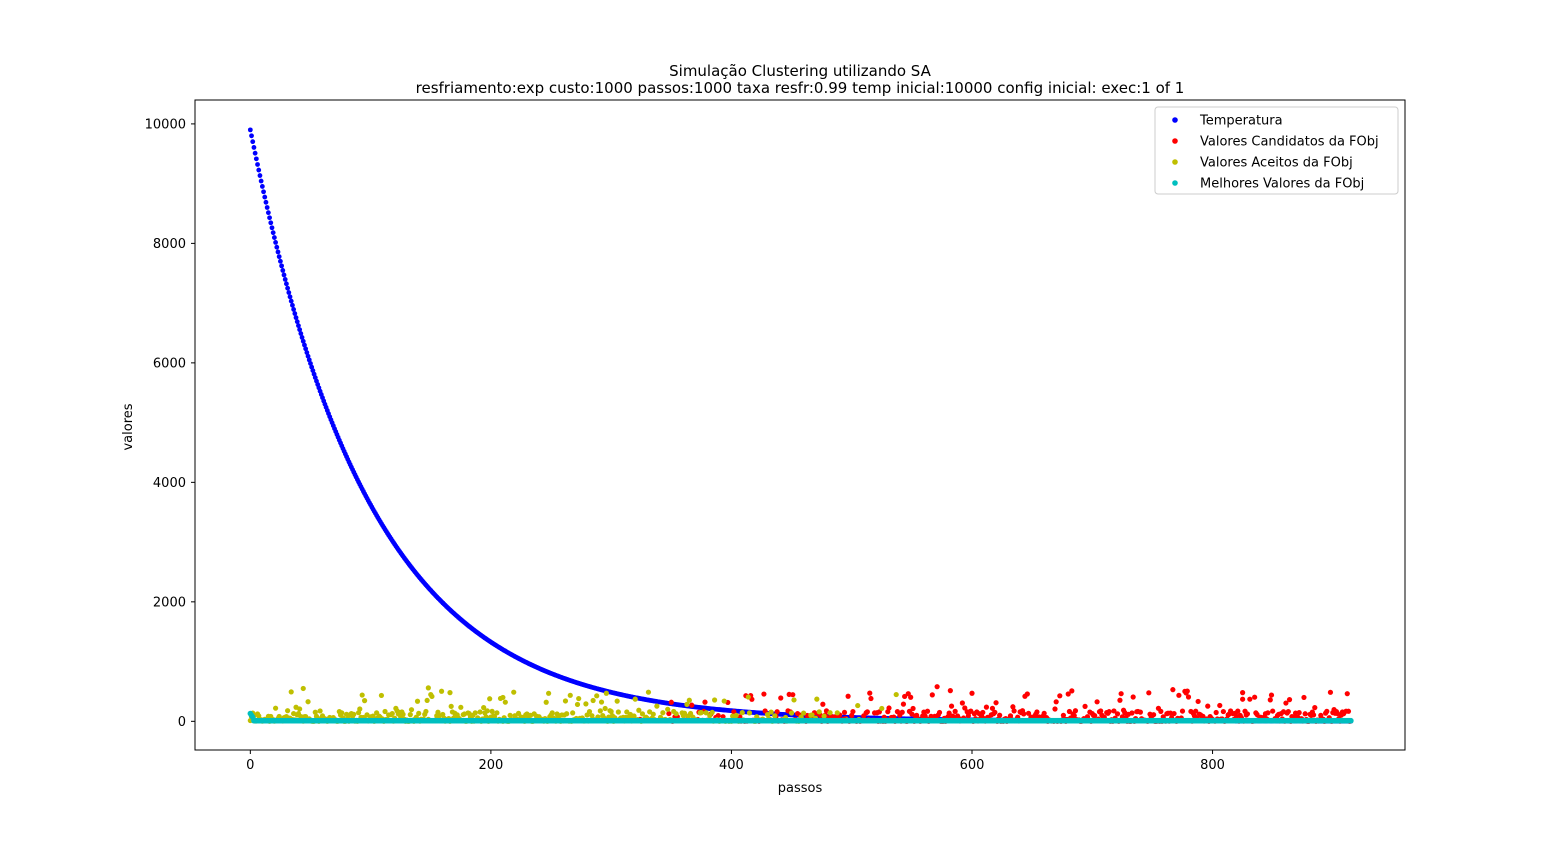 The width and height of the screenshot is (1561, 844). Describe the element at coordinates (972, 765) in the screenshot. I see `x-tick-label: 600` at that location.